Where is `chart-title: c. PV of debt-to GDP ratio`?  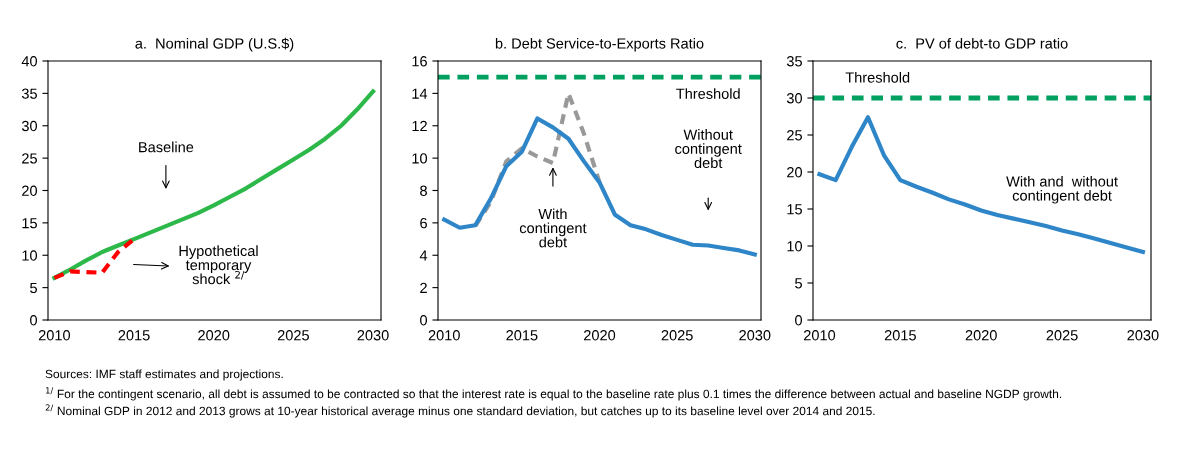 chart-title: c. PV of debt-to GDP ratio is located at coordinates (982, 43).